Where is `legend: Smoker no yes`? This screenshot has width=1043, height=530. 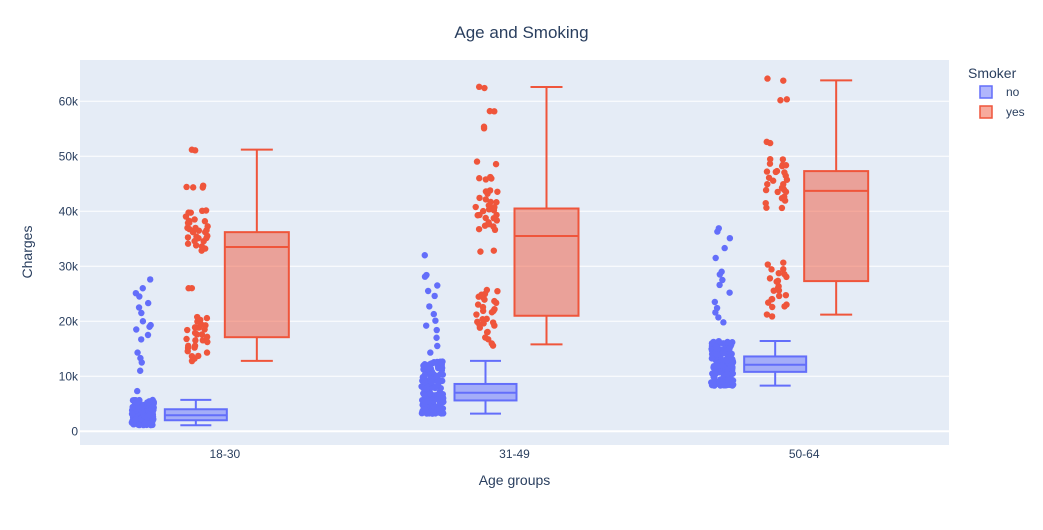 legend: Smoker no yes is located at coordinates (996, 92).